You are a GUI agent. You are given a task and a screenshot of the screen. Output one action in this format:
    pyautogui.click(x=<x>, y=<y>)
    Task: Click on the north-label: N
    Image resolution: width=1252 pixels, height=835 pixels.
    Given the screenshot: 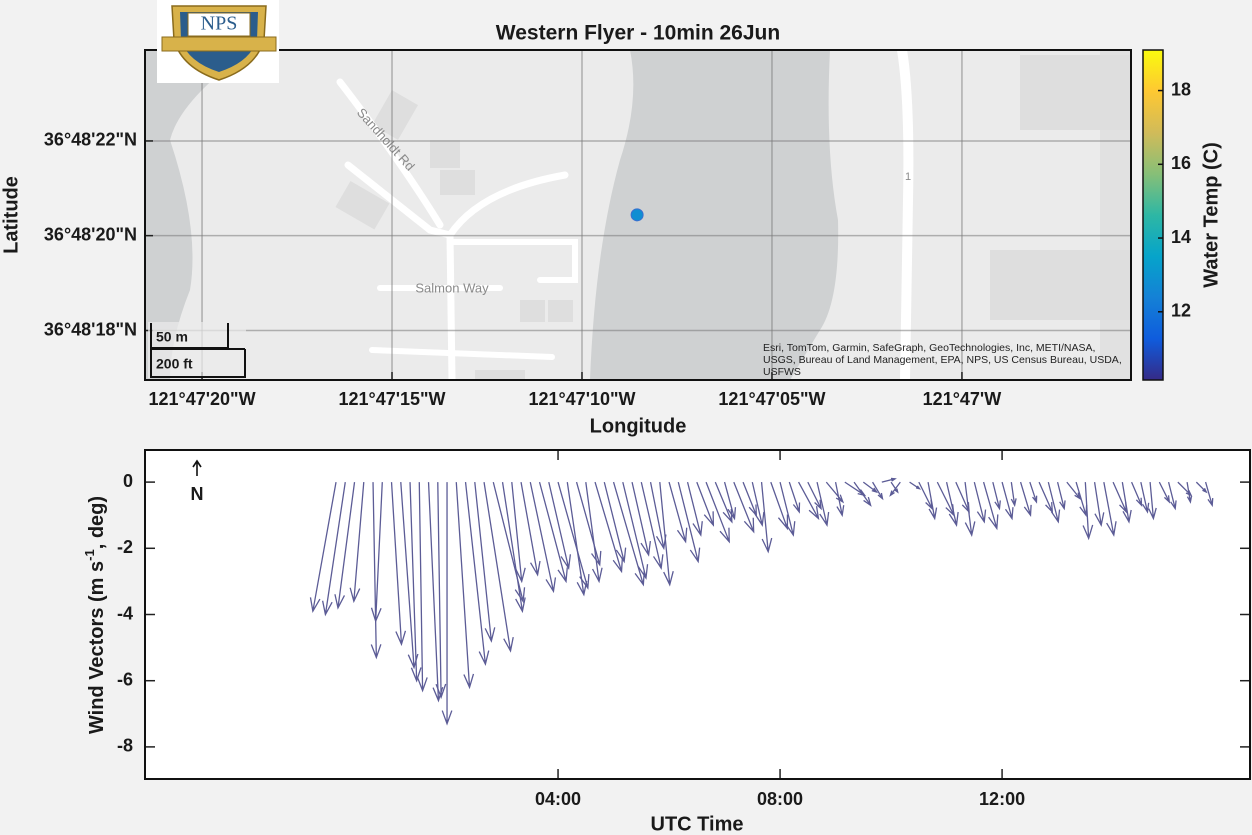 What is the action you would take?
    pyautogui.click(x=197, y=494)
    